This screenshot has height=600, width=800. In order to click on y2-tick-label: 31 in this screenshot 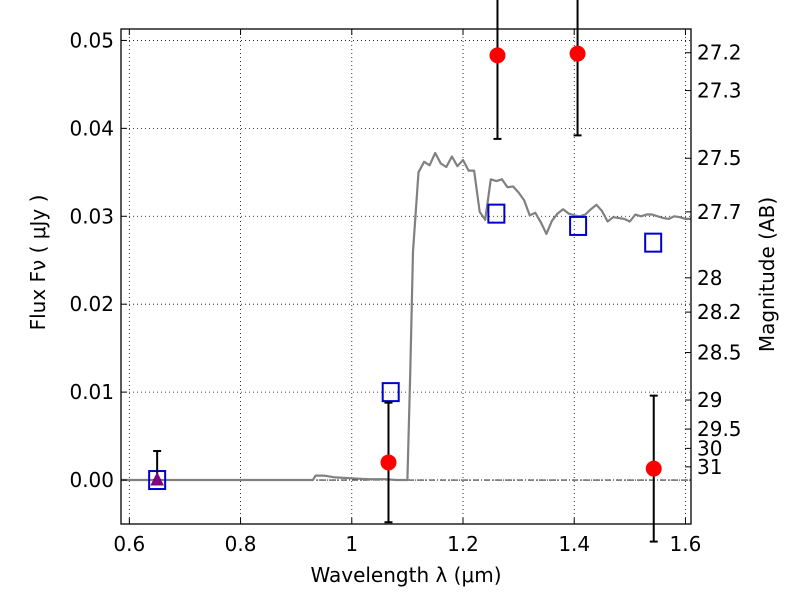, I will do `click(709, 467)`.